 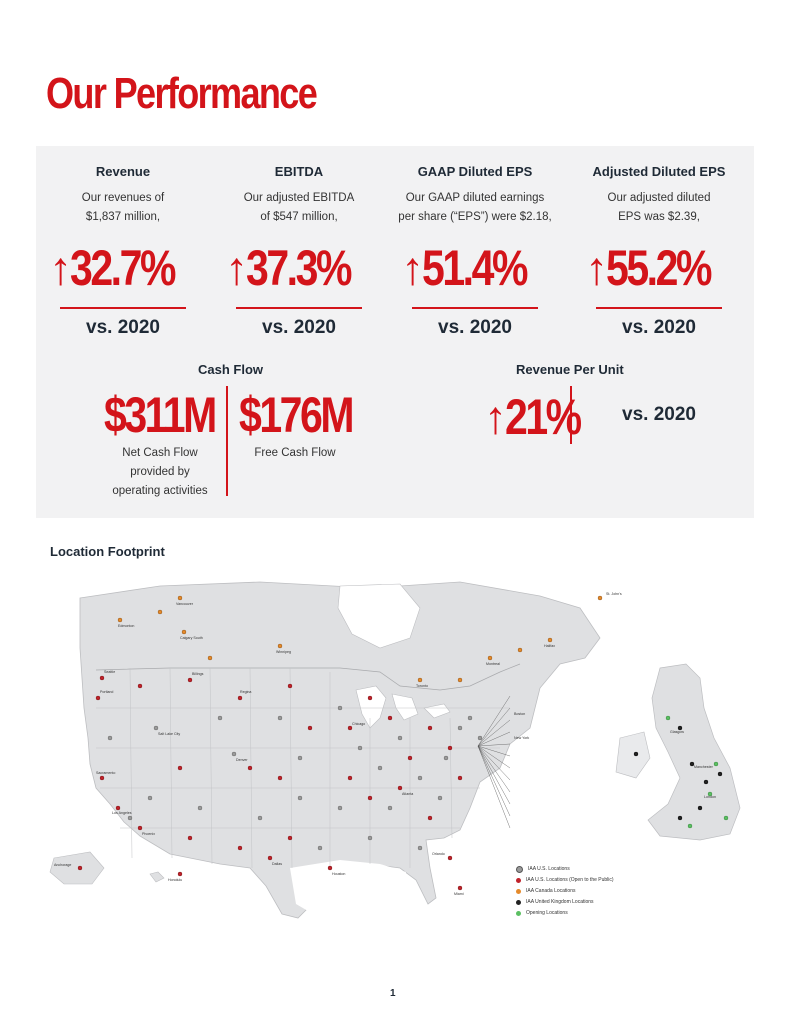 I want to click on metric-desc-line: $1,837 million,, so click(x=123, y=217).